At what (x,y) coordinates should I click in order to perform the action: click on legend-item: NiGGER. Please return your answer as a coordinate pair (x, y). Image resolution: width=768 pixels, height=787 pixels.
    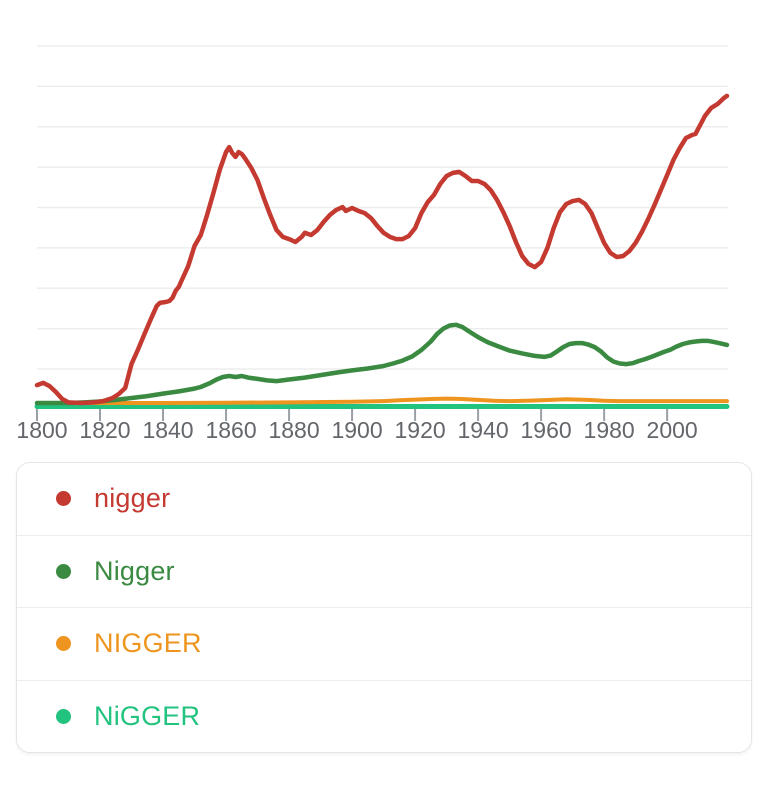
    Looking at the image, I should click on (384, 715).